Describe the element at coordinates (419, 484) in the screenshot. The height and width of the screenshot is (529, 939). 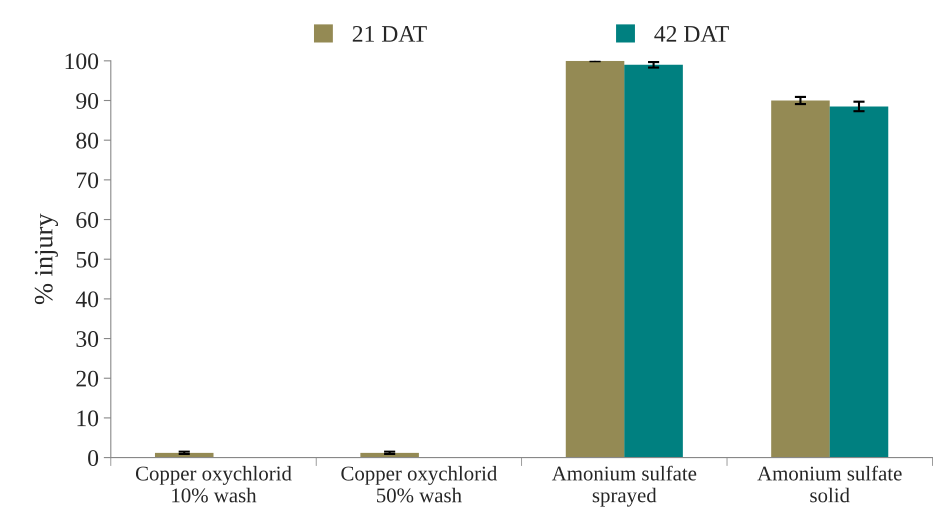
I see `x-tick-label: Copper oxychlorid 50% wash` at that location.